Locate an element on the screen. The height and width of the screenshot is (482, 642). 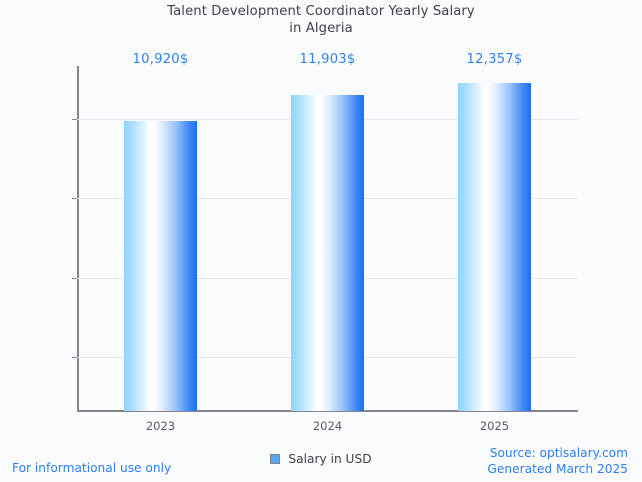
chart-title-line-2: in Algeria is located at coordinates (321, 28).